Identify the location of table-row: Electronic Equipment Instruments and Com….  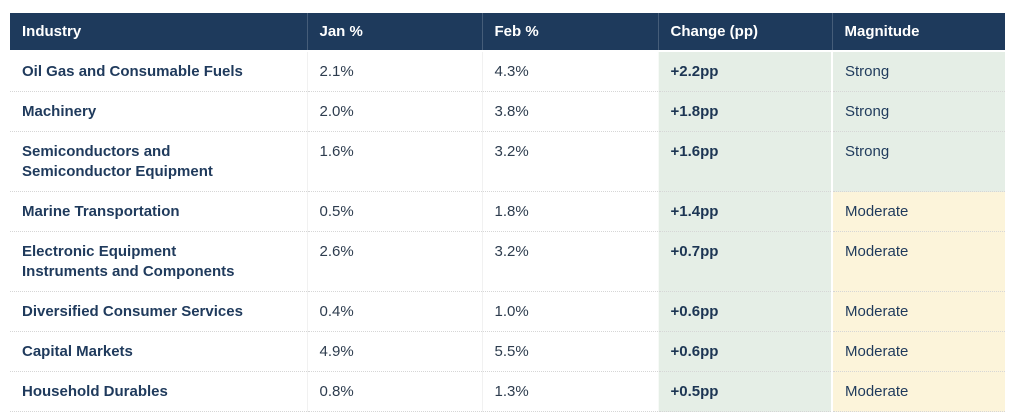
(507, 261).